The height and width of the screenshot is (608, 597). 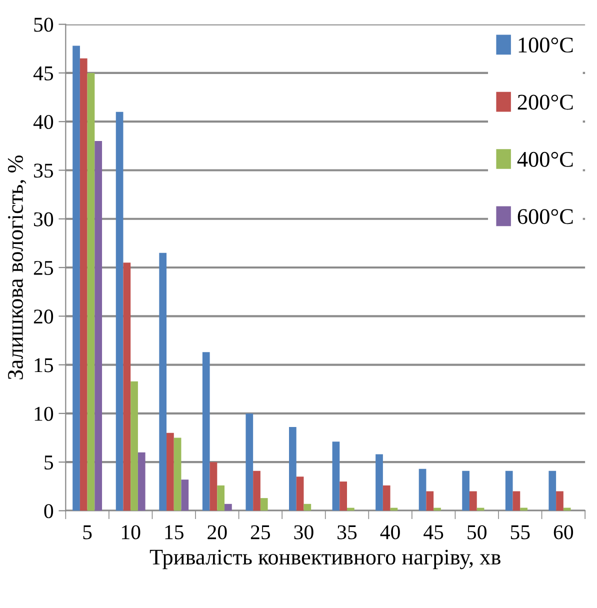 What do you see at coordinates (44, 413) in the screenshot?
I see `y-tick-label: 10` at bounding box center [44, 413].